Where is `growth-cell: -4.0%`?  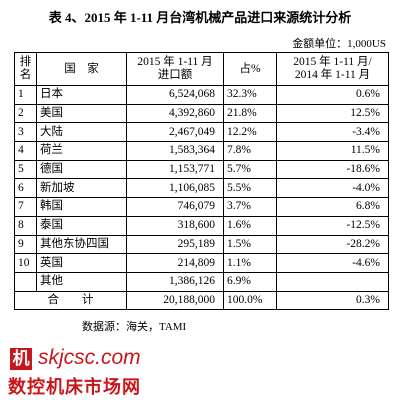
growth-cell: -4.0% is located at coordinates (332, 188).